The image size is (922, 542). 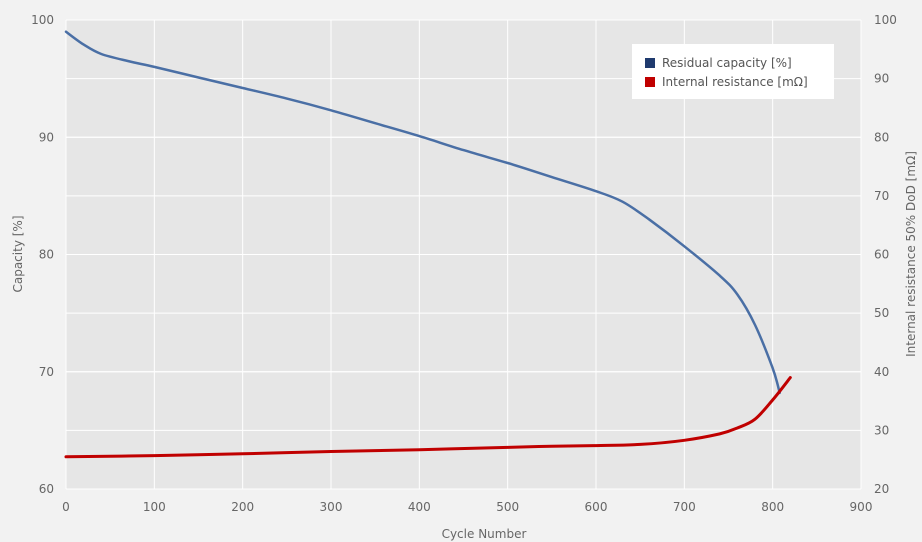 I want to click on y2-tick-label: 30, so click(x=881, y=430).